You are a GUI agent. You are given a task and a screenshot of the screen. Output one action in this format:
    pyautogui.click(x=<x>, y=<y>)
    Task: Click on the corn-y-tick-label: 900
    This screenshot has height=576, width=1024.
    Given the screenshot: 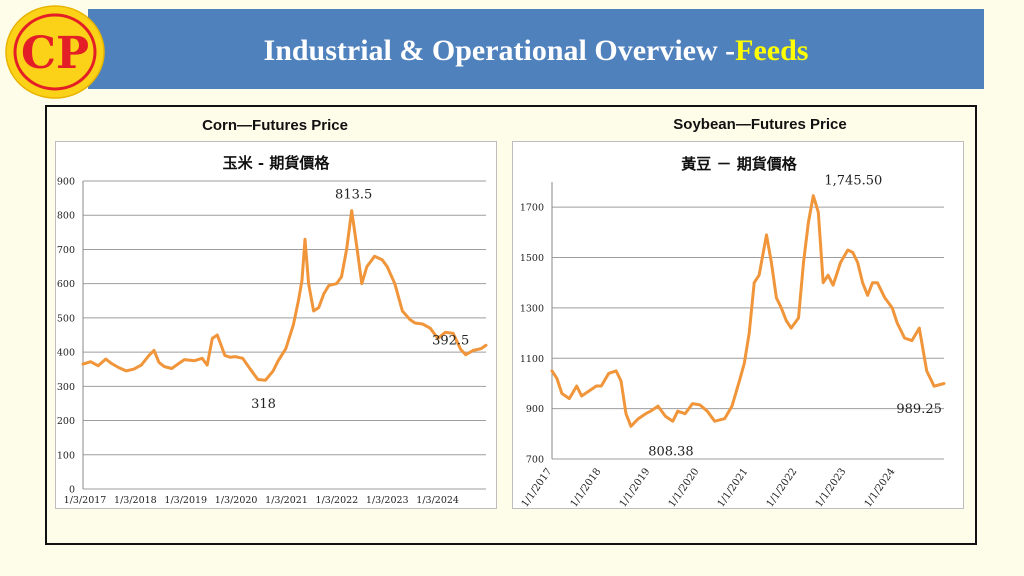 What is the action you would take?
    pyautogui.click(x=66, y=182)
    